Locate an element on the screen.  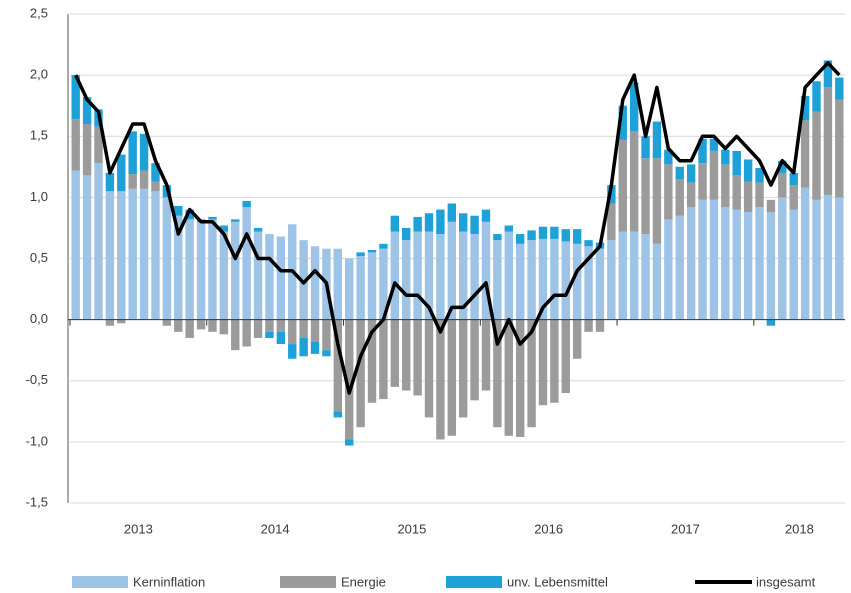
x-tick-label: 2016 is located at coordinates (548, 528).